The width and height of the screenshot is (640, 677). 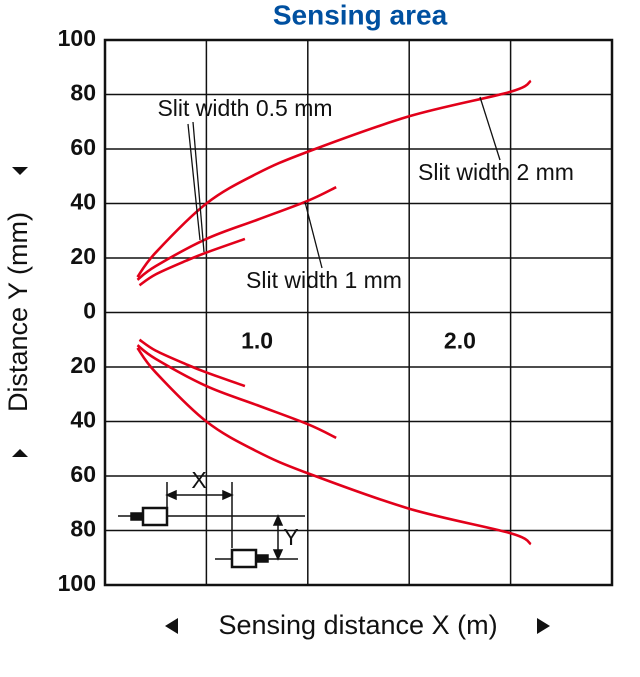 What do you see at coordinates (89, 311) in the screenshot?
I see `y-tick-label: 0` at bounding box center [89, 311].